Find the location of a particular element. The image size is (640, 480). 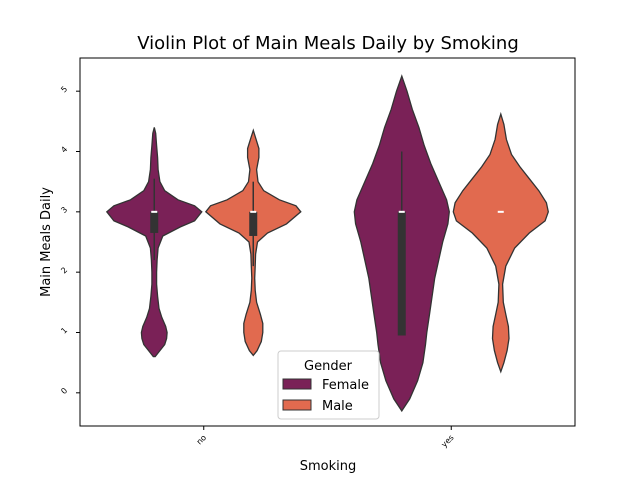

violin-female-yes is located at coordinates (401, 243).